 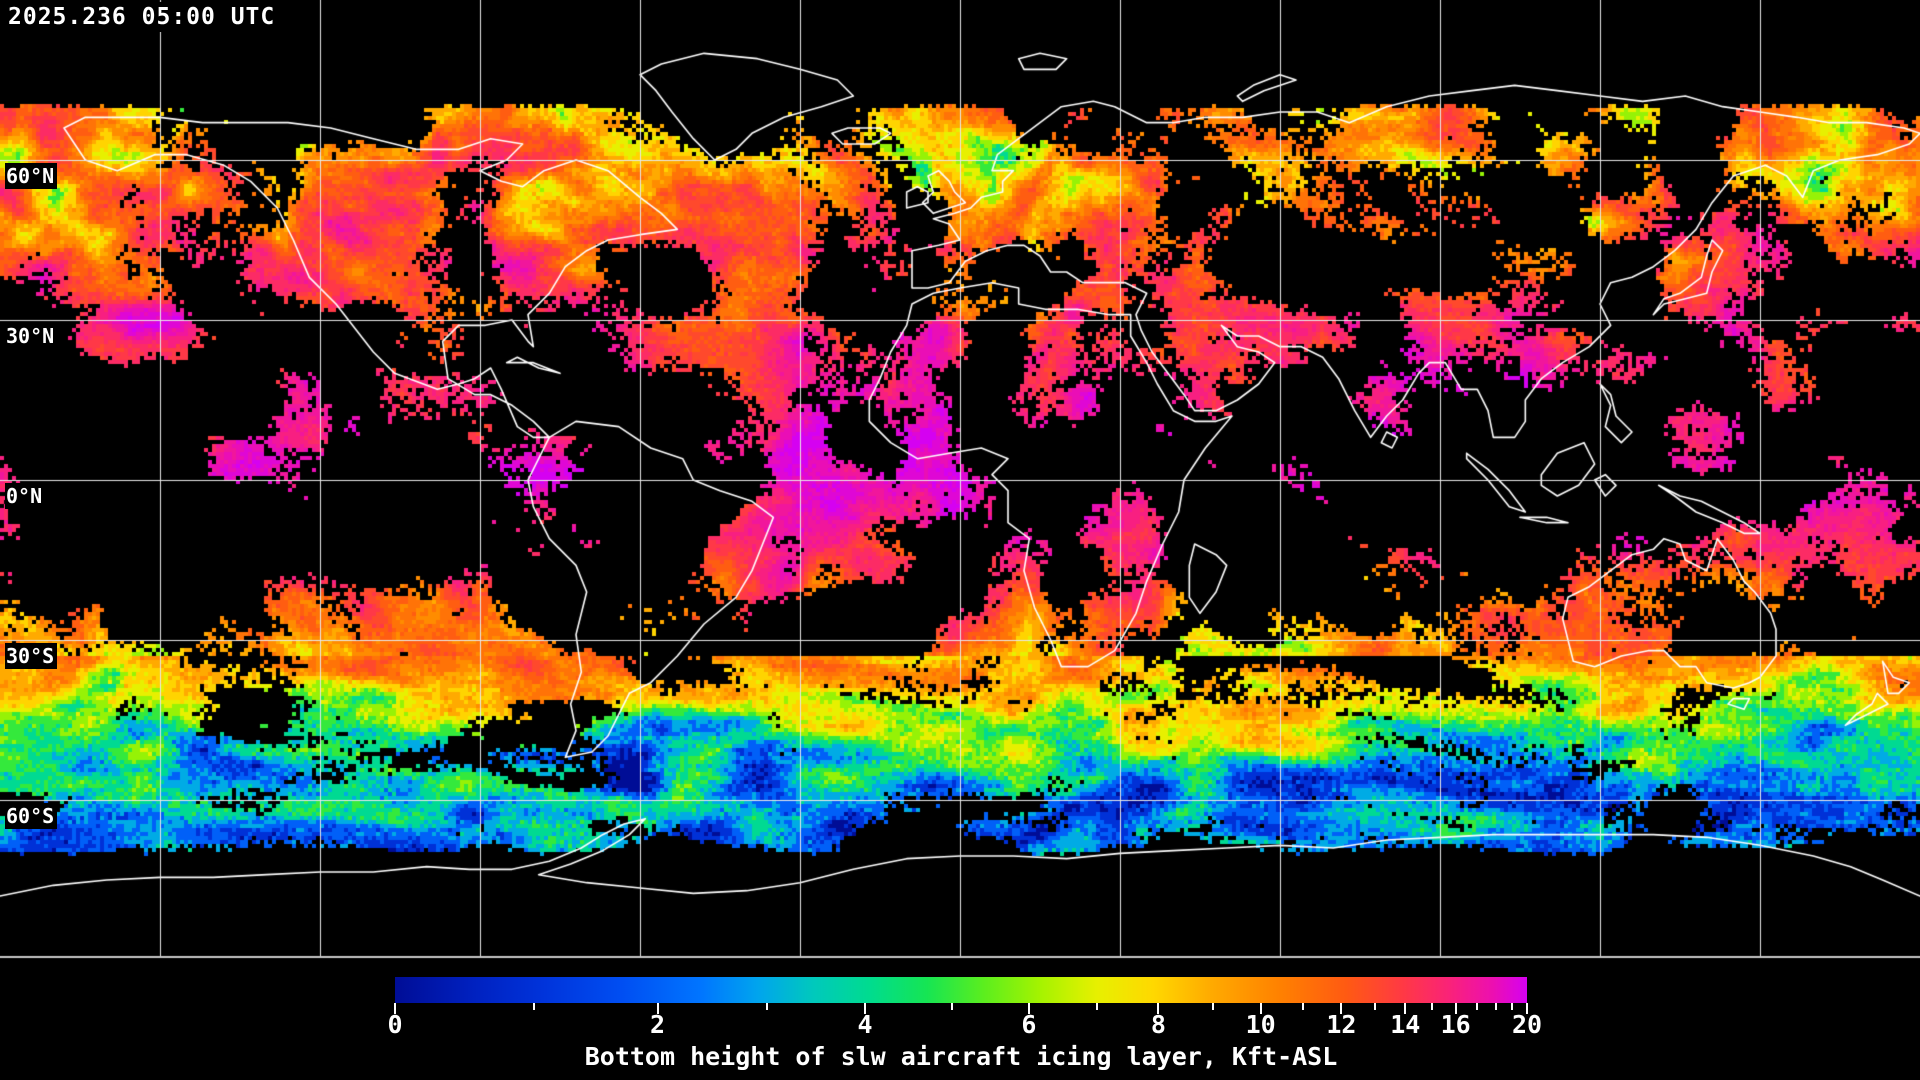 I want to click on colorbar-tick-label-16: 16, so click(x=1455, y=1024).